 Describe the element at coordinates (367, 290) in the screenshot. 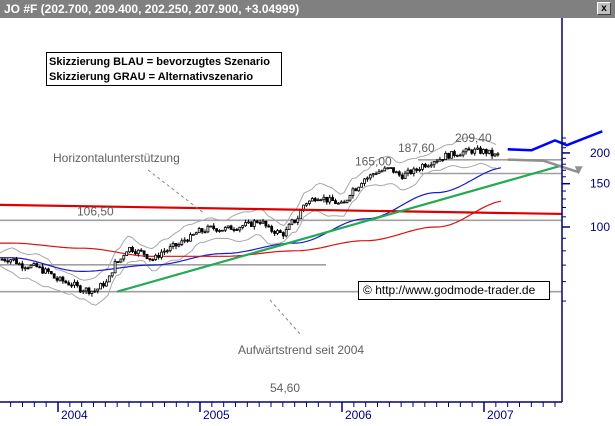

I see `copyright-icon: ©` at that location.